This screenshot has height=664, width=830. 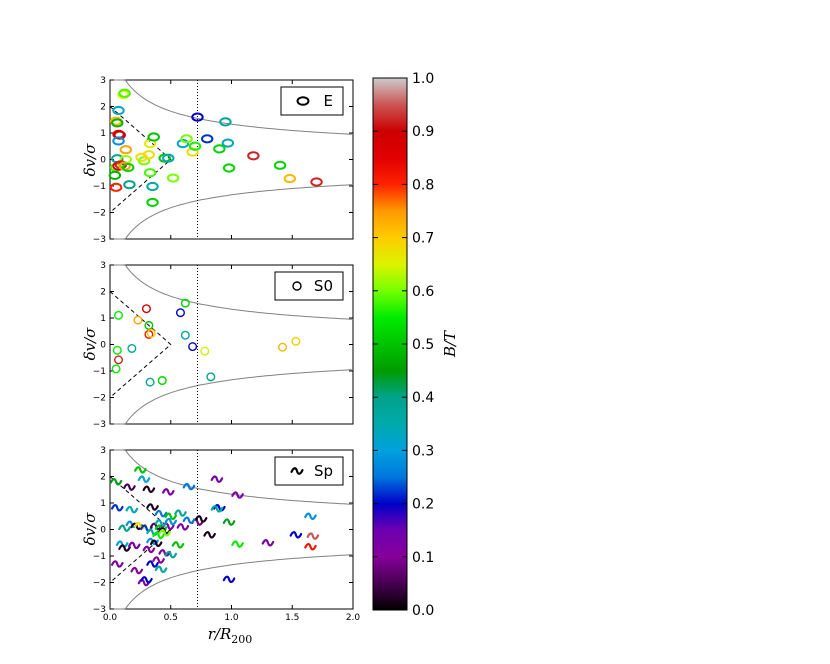 I want to click on legend-marker-s0, so click(x=297, y=286).